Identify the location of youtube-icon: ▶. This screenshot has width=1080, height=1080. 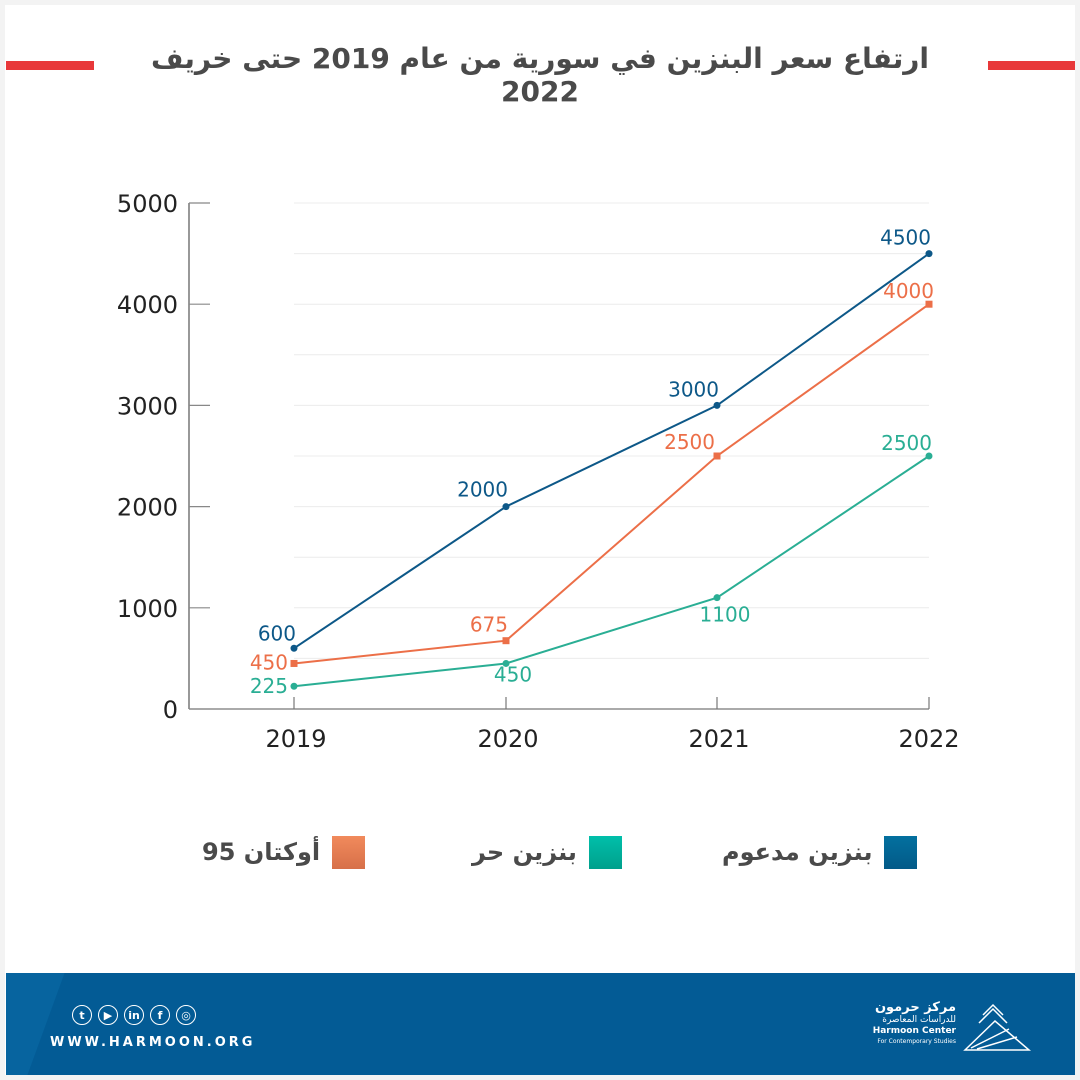
(108, 1015).